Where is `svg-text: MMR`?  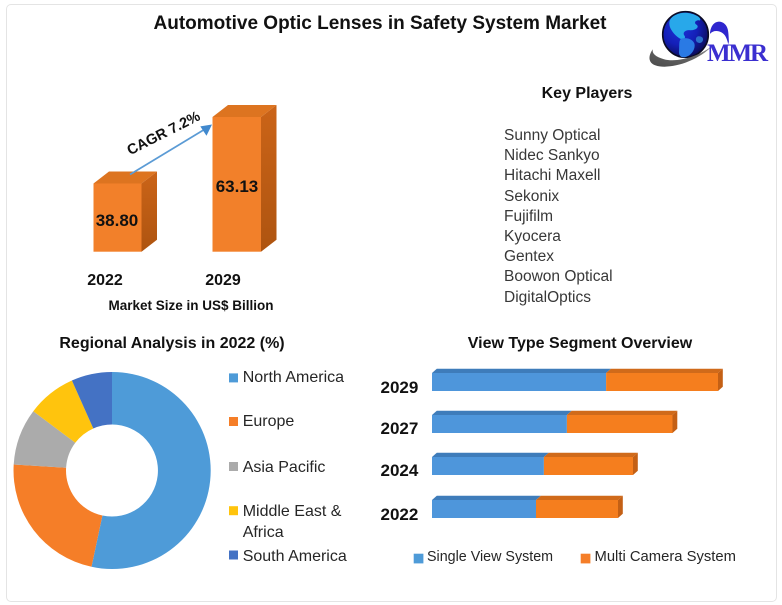 svg-text: MMR is located at coordinates (738, 53).